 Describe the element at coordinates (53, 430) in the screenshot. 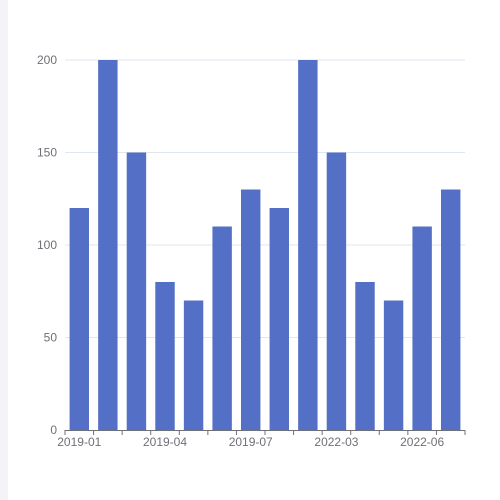

I see `y-tick-label: 0` at that location.